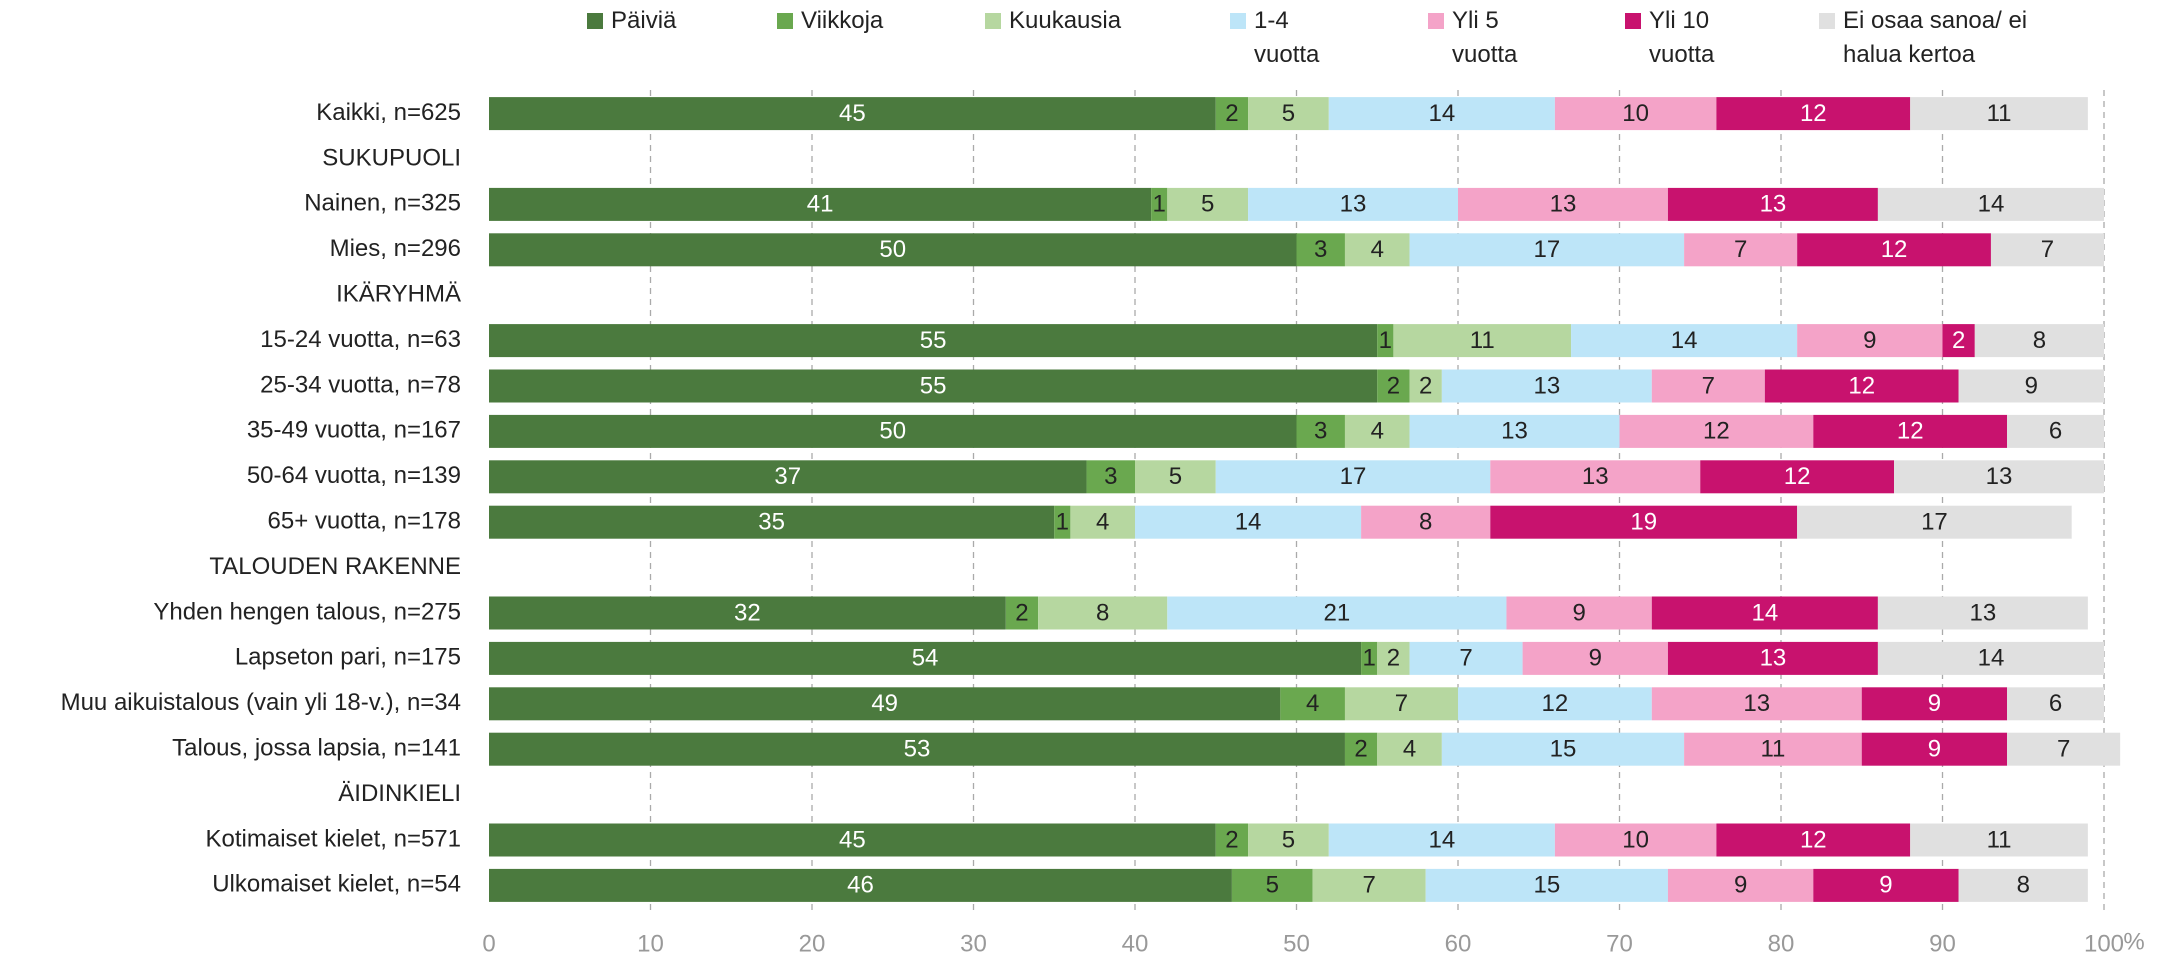 The height and width of the screenshot is (958, 2165). What do you see at coordinates (860, 885) in the screenshot?
I see `data-label: 46` at bounding box center [860, 885].